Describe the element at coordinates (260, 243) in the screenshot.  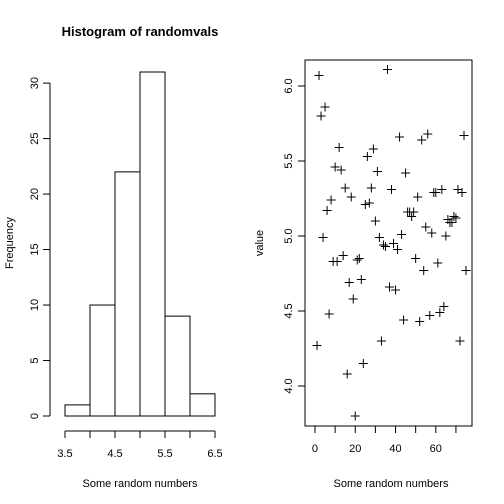
I see `scatter-y-axis-title: value` at that location.